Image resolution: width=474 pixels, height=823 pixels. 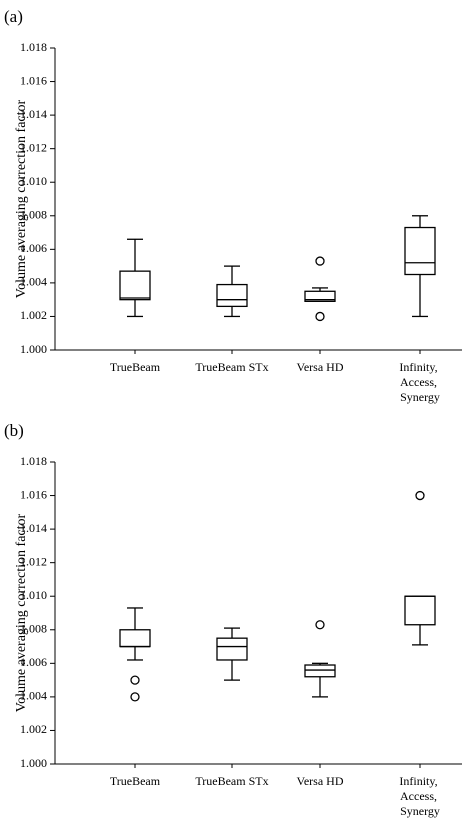 I want to click on panel-label: (a), so click(x=13, y=16).